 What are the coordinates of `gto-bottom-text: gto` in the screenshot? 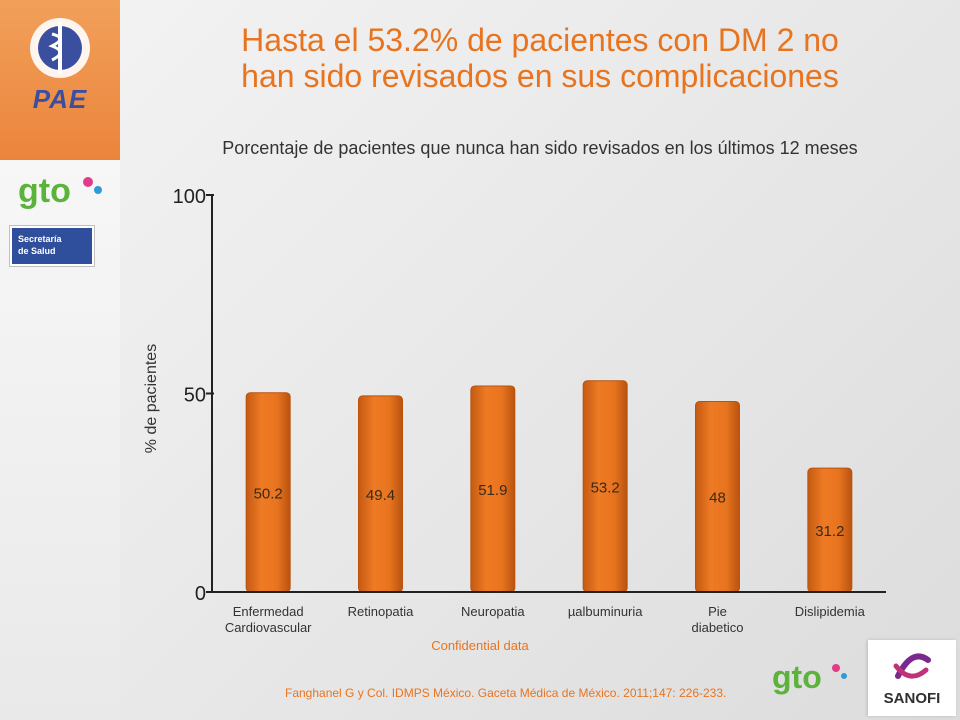 It's located at (797, 677).